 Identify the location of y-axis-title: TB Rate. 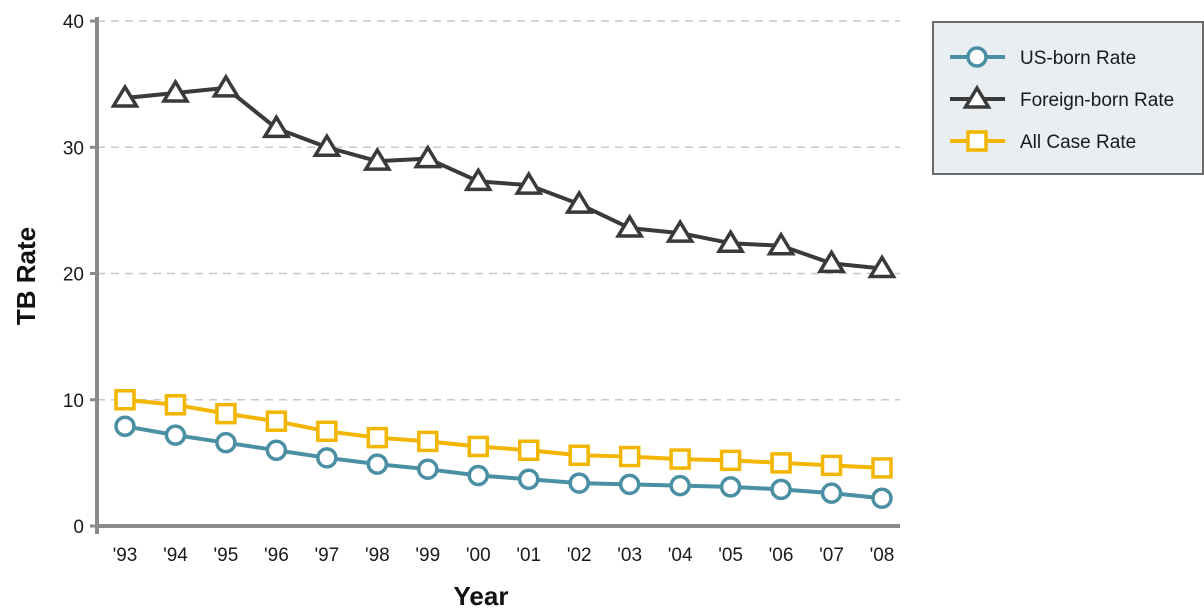
(26, 276).